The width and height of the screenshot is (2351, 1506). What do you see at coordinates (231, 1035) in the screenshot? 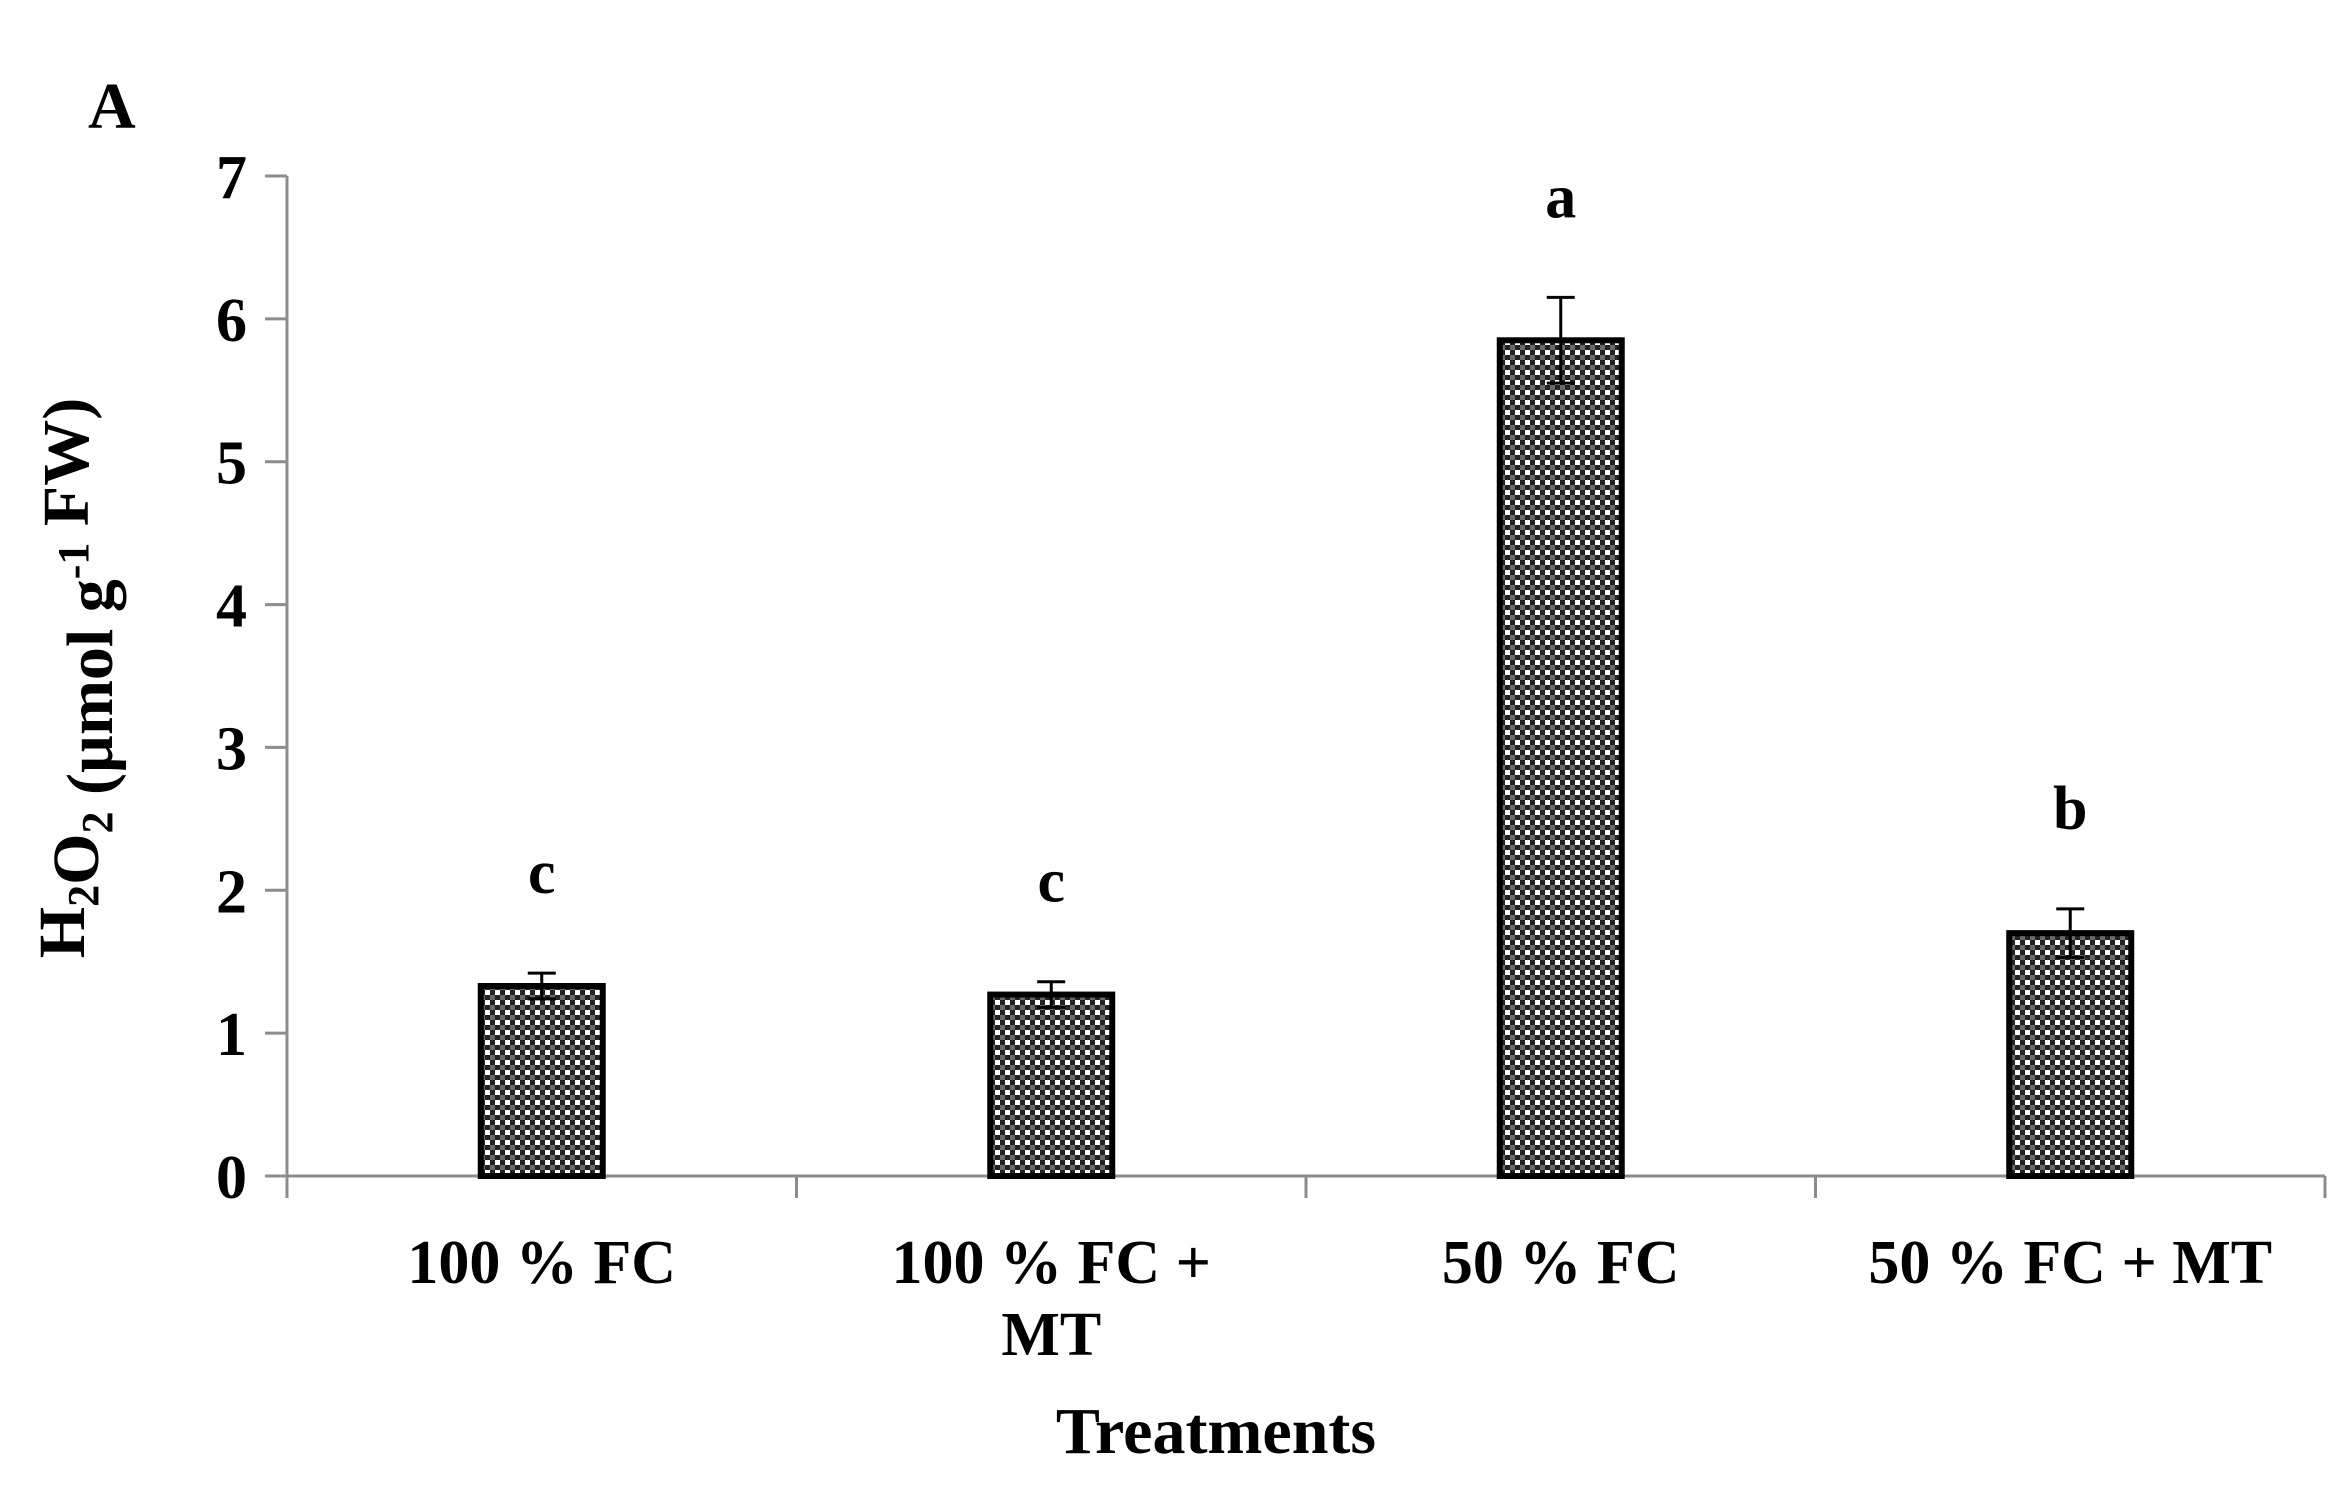
I see `y-tick-label: 1` at bounding box center [231, 1035].